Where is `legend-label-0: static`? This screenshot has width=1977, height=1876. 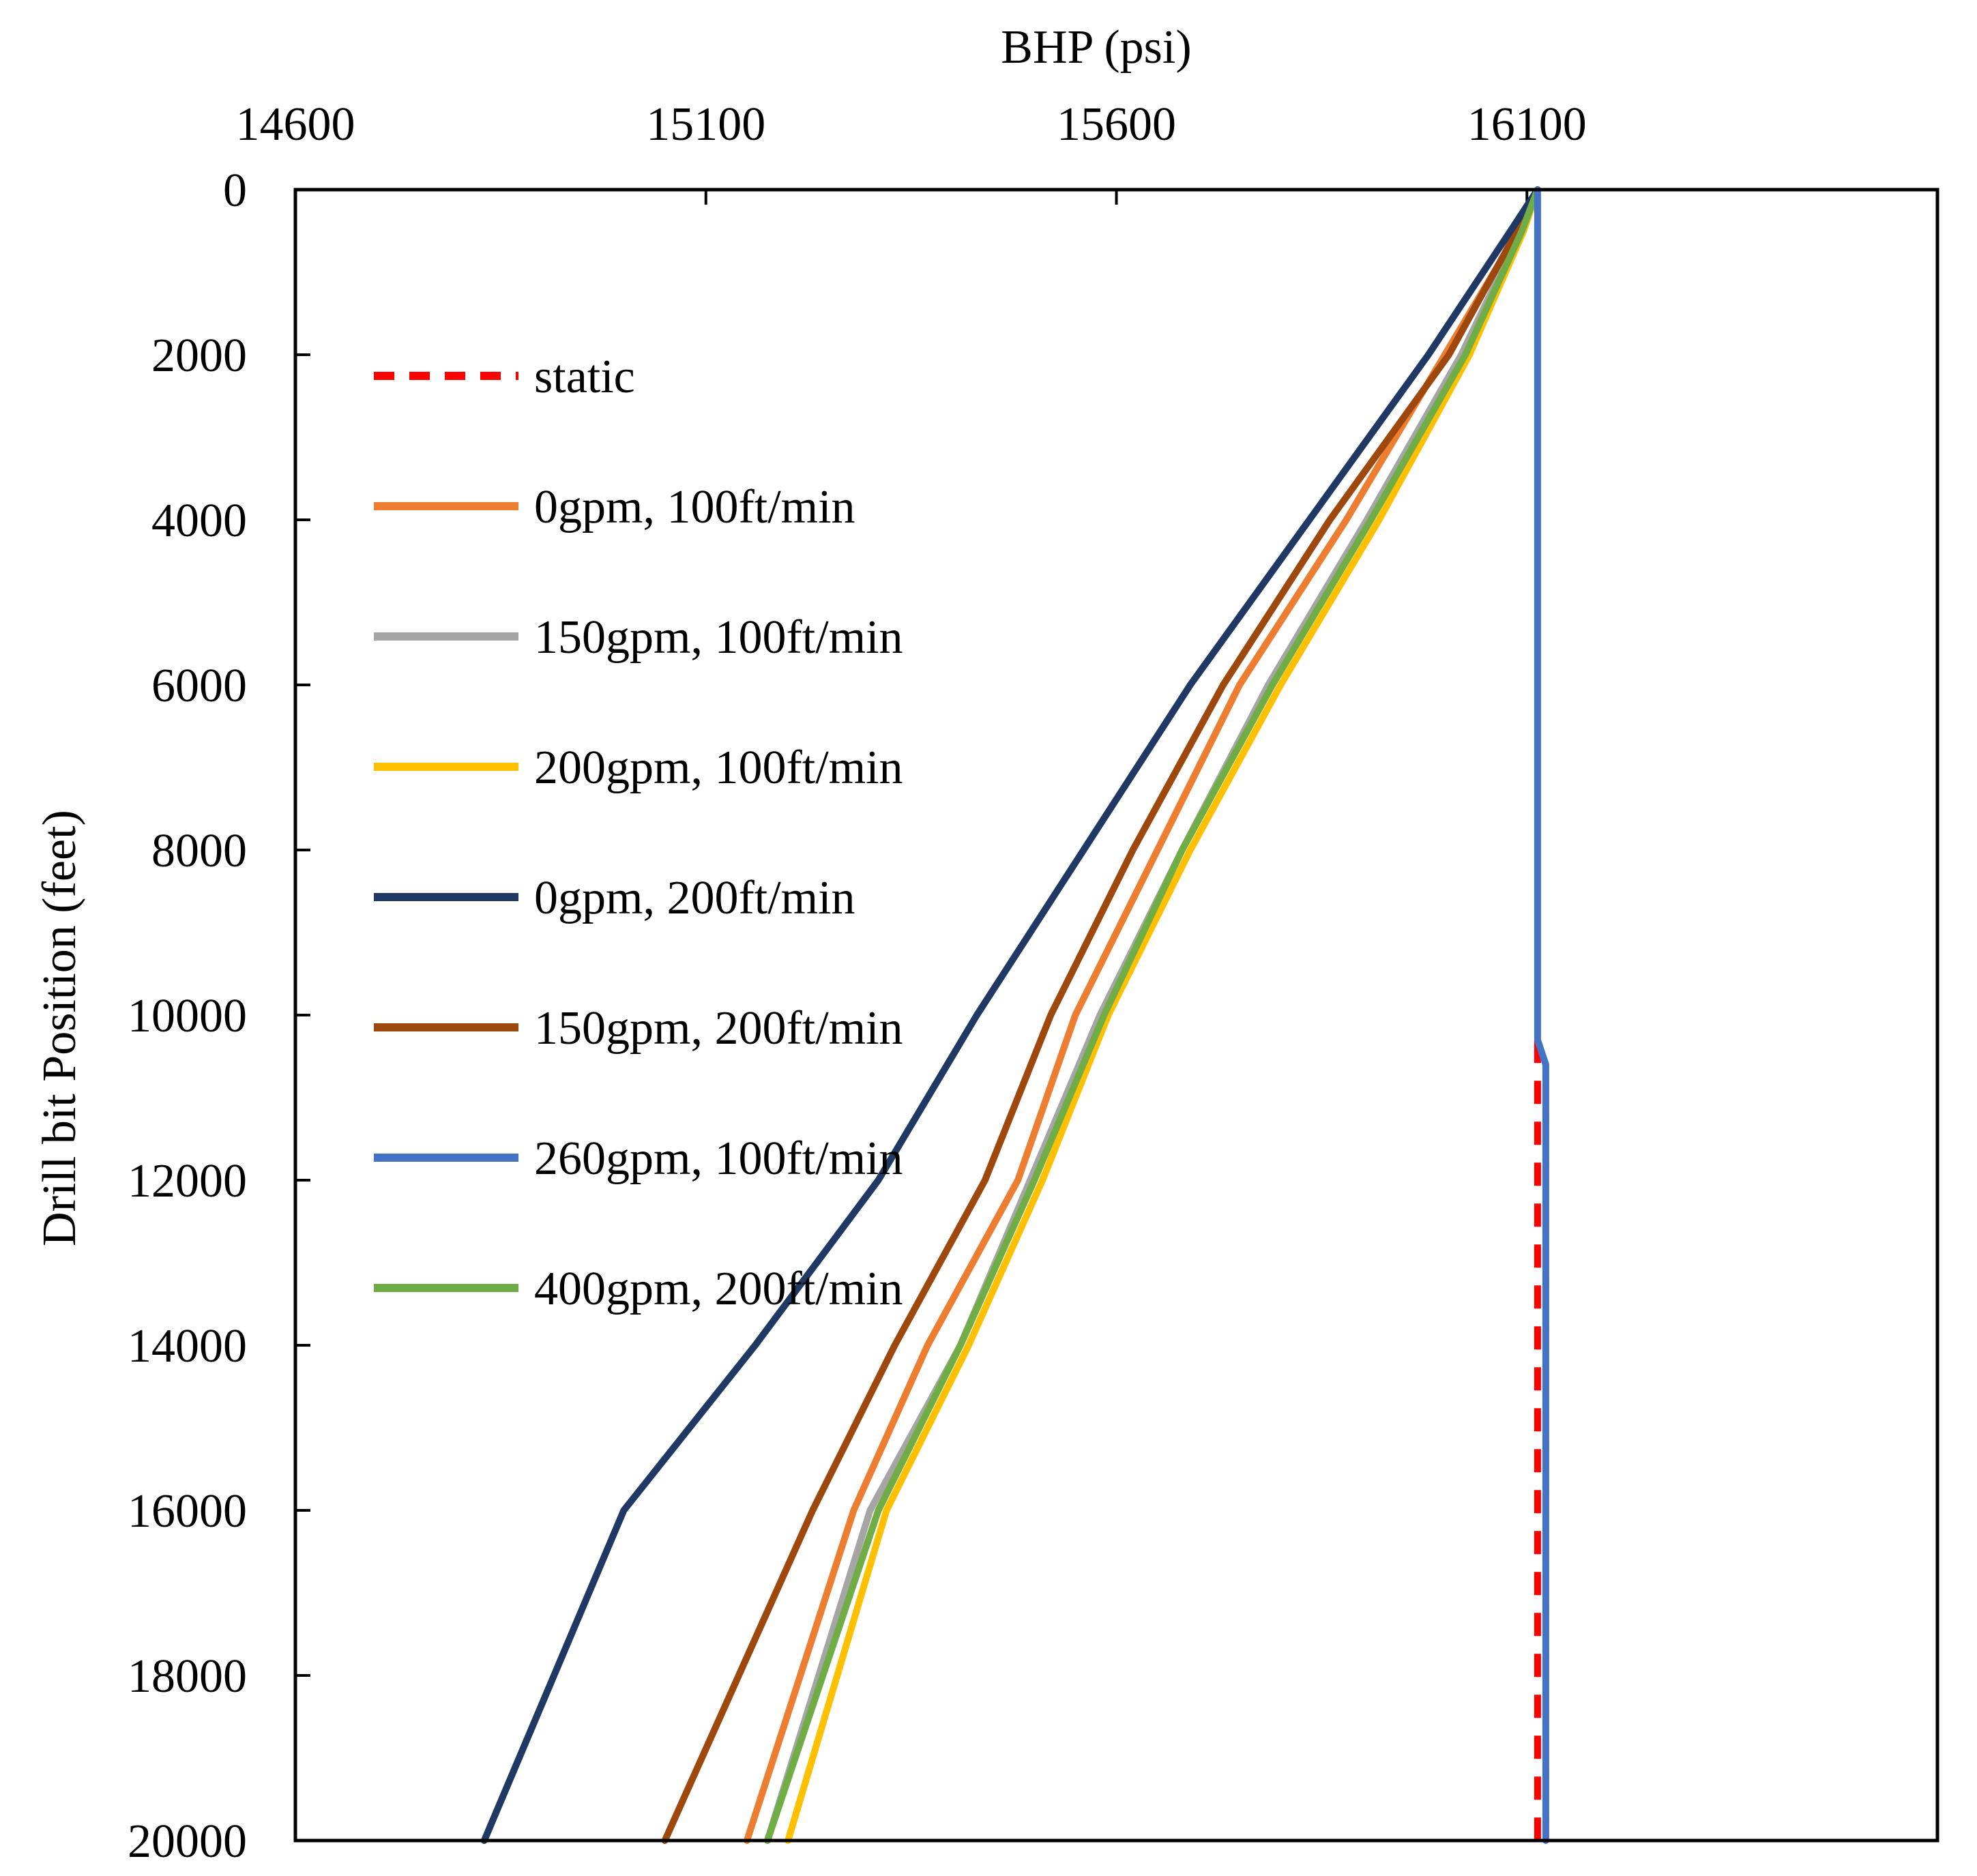
legend-label-0: static is located at coordinates (584, 377).